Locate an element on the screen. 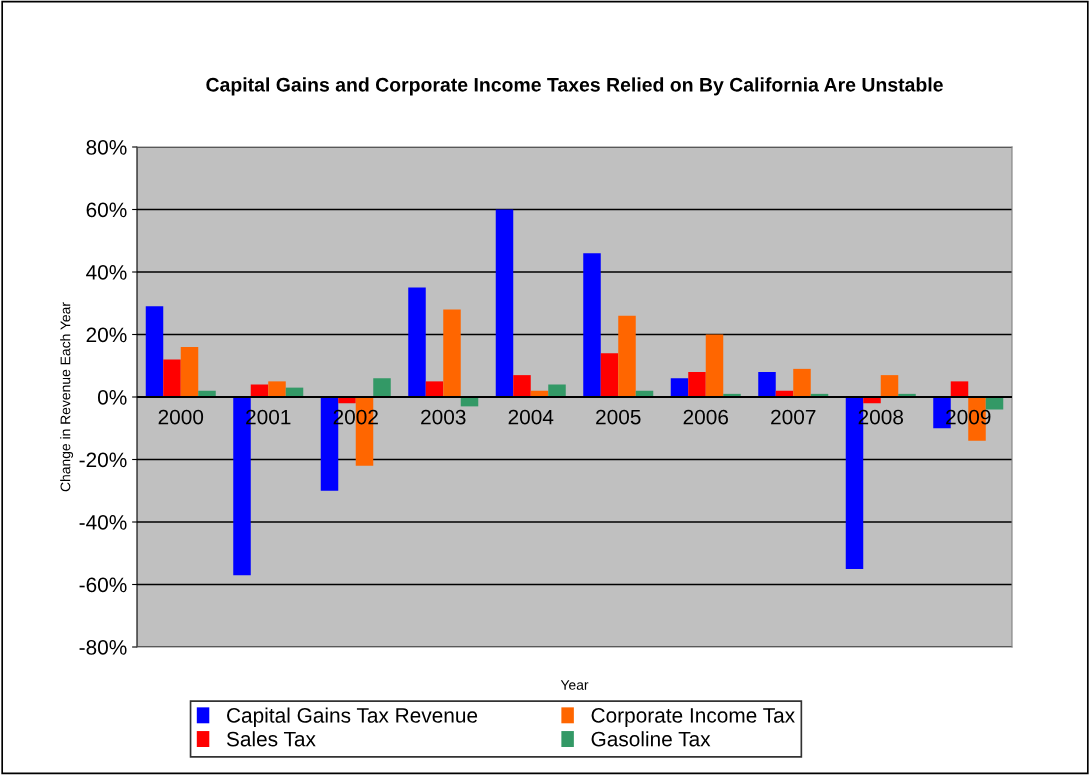  legend-label: Capital Gains Tax Revenue is located at coordinates (352, 717).